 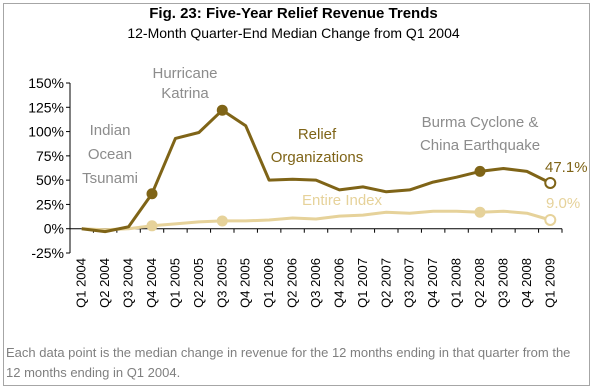 What do you see at coordinates (50, 180) in the screenshot?
I see `y-tick-label: 50%` at bounding box center [50, 180].